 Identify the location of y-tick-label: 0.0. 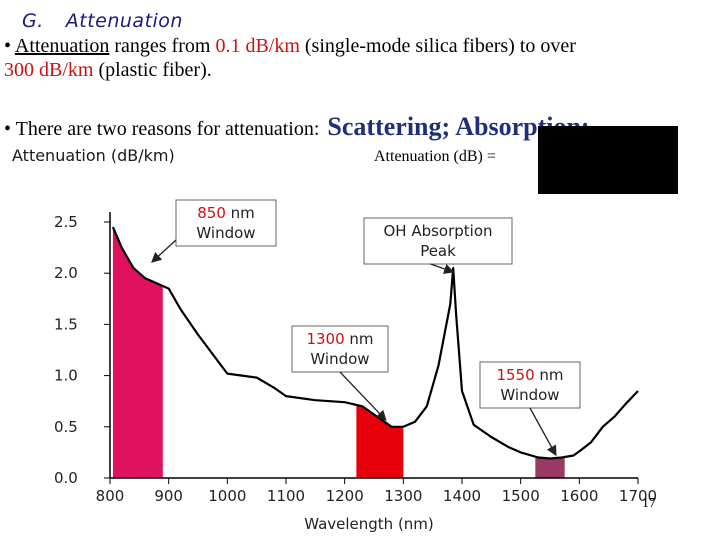
(66, 478).